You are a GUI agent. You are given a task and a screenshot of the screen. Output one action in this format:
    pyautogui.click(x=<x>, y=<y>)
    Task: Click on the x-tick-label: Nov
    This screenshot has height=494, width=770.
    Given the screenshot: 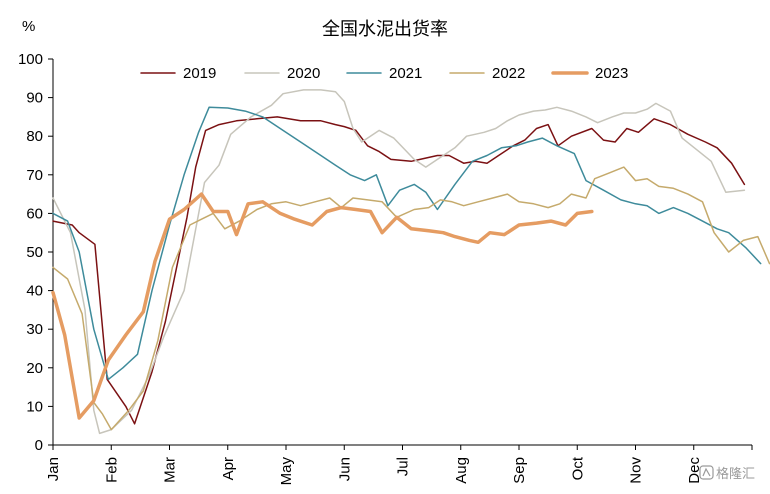 What is the action you would take?
    pyautogui.click(x=636, y=470)
    